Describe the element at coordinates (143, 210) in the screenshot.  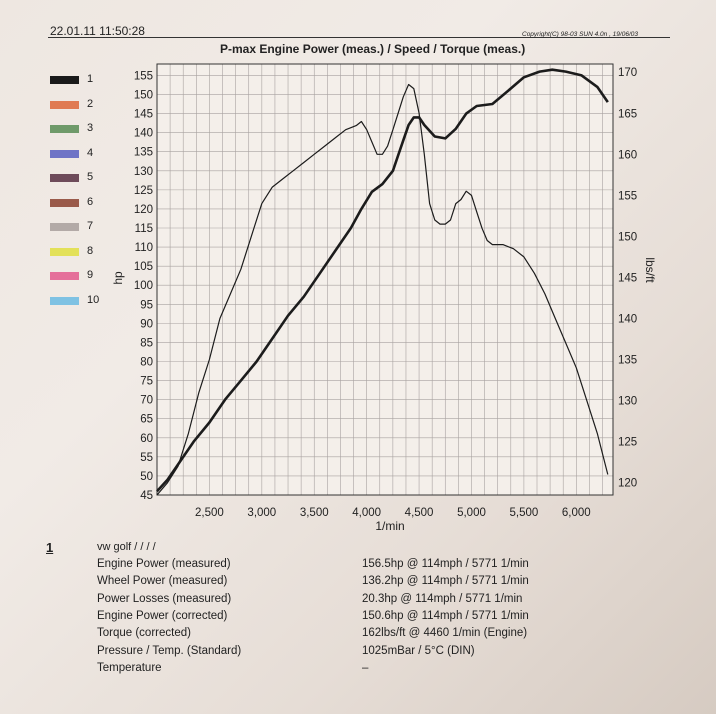
I see `y-tick-label: 120` at that location.